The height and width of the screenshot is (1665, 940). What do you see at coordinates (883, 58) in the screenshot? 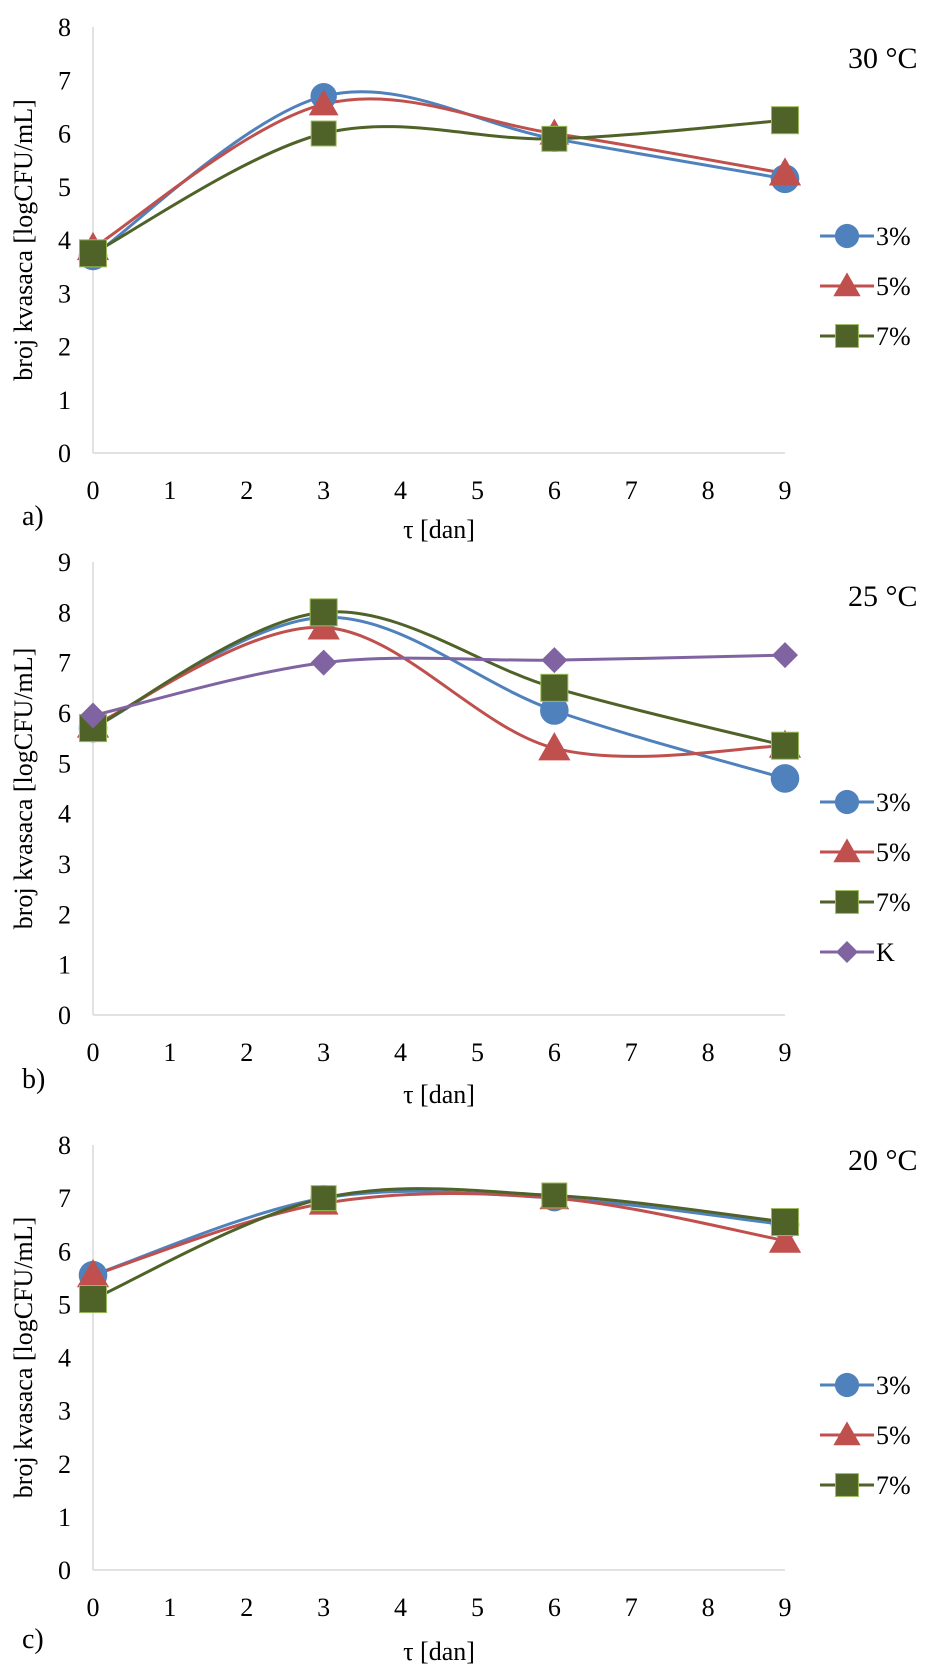
I see `temperature-annotation: 30 °C` at bounding box center [883, 58].